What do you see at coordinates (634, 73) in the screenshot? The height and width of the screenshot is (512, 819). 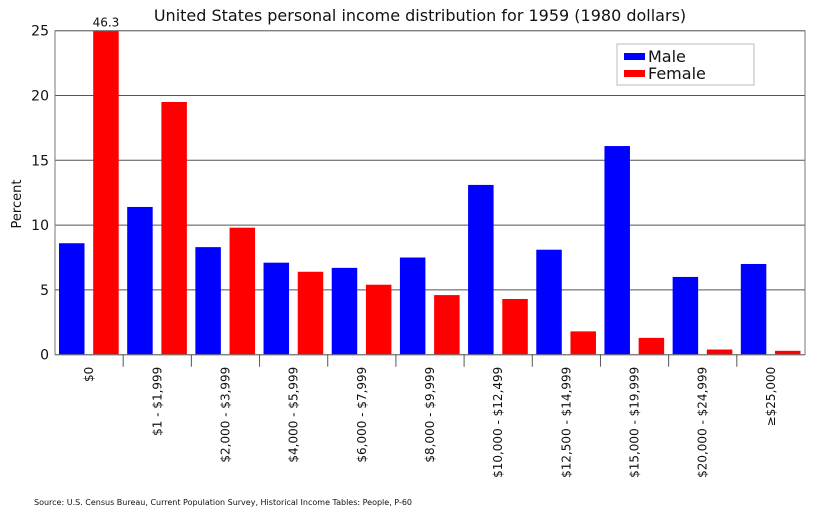 I see `legend-swatch-female` at bounding box center [634, 73].